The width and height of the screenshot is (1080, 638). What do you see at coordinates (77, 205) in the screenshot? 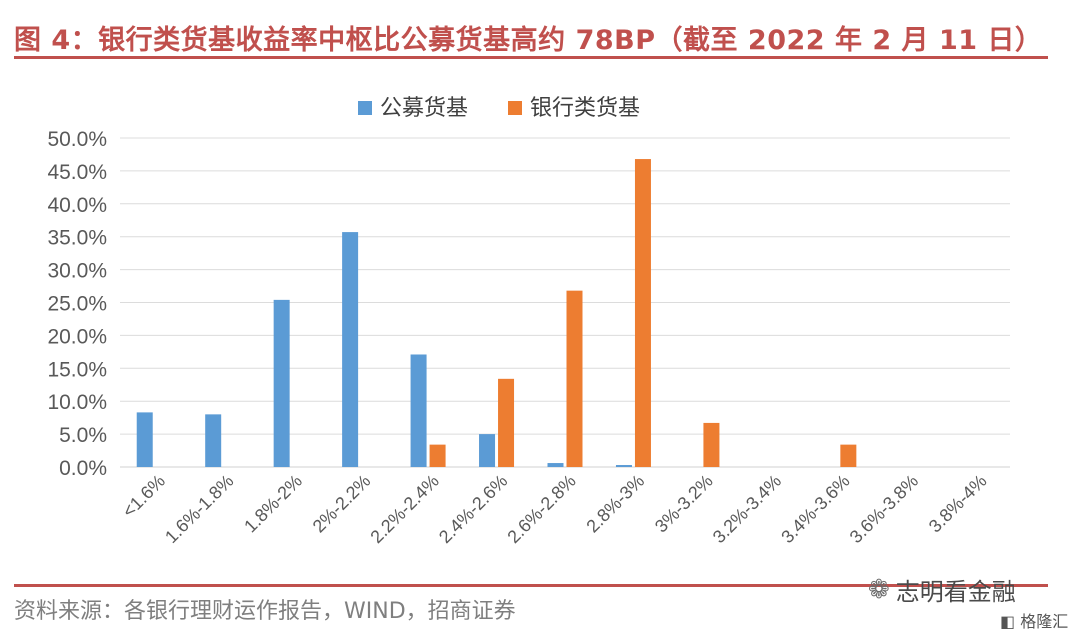
I see `y-tick-label: 40.0%` at bounding box center [77, 205].